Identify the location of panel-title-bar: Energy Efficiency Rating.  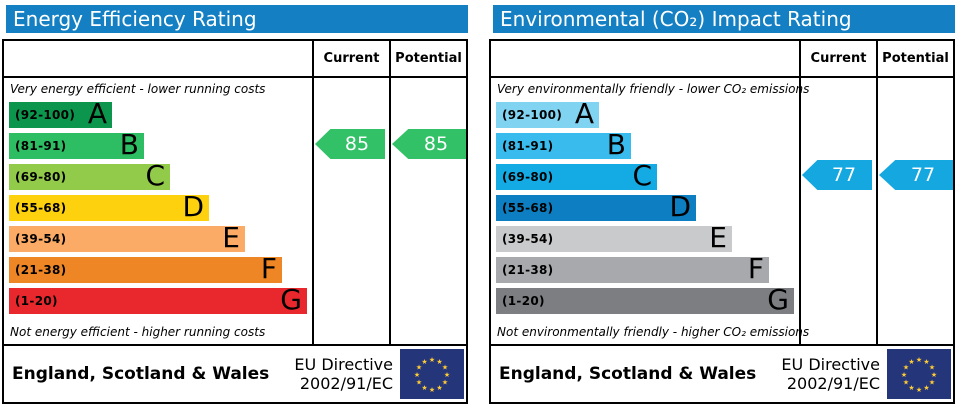
(237, 19).